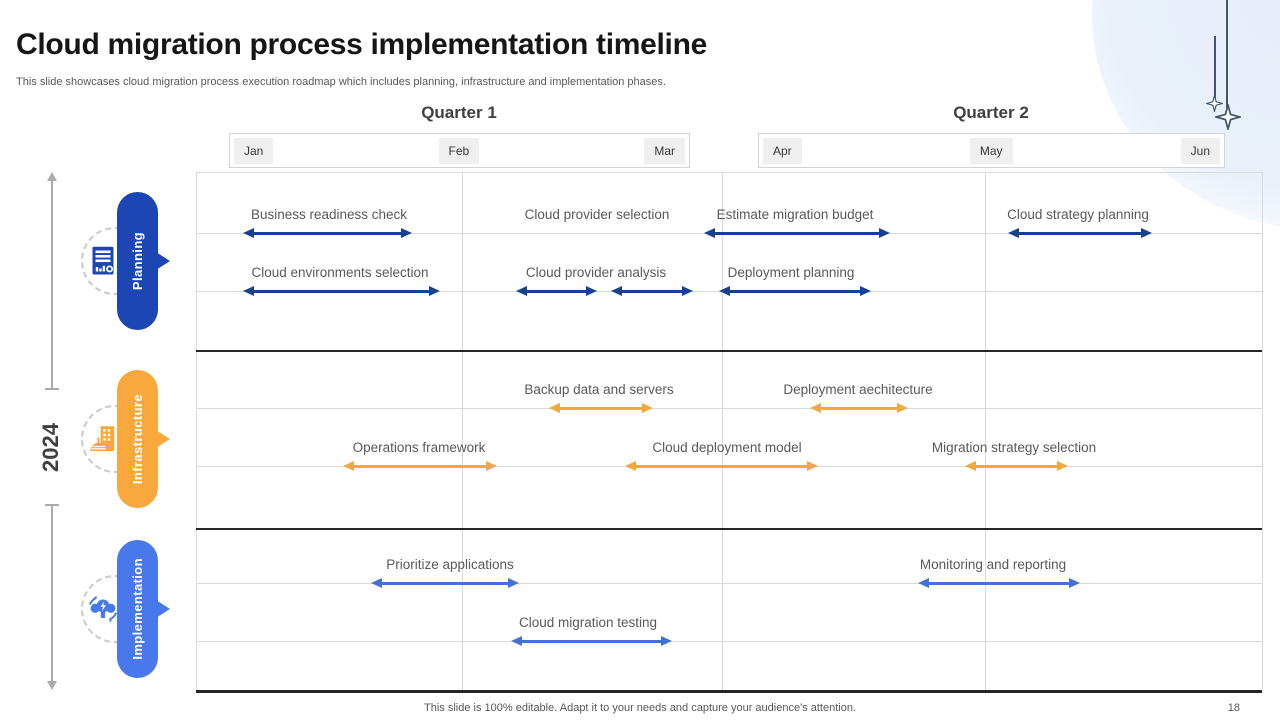 The height and width of the screenshot is (720, 1280). I want to click on month-header-q1: Jan Feb Mar, so click(459, 150).